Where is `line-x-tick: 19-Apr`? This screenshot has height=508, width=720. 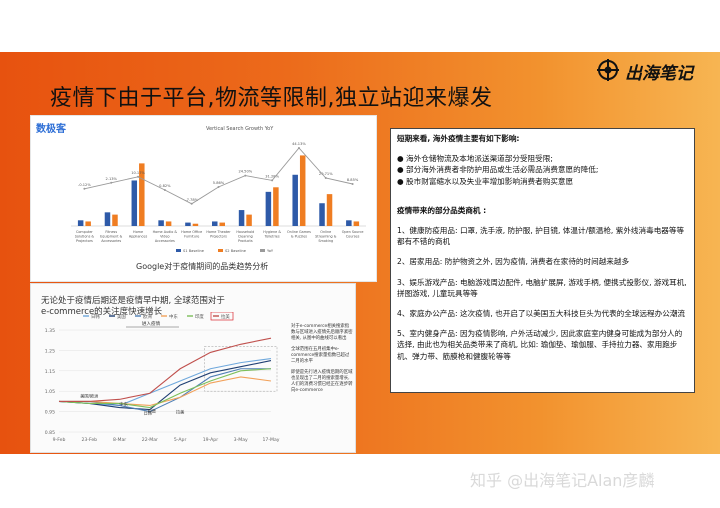
line-x-tick: 19-Apr is located at coordinates (210, 440).